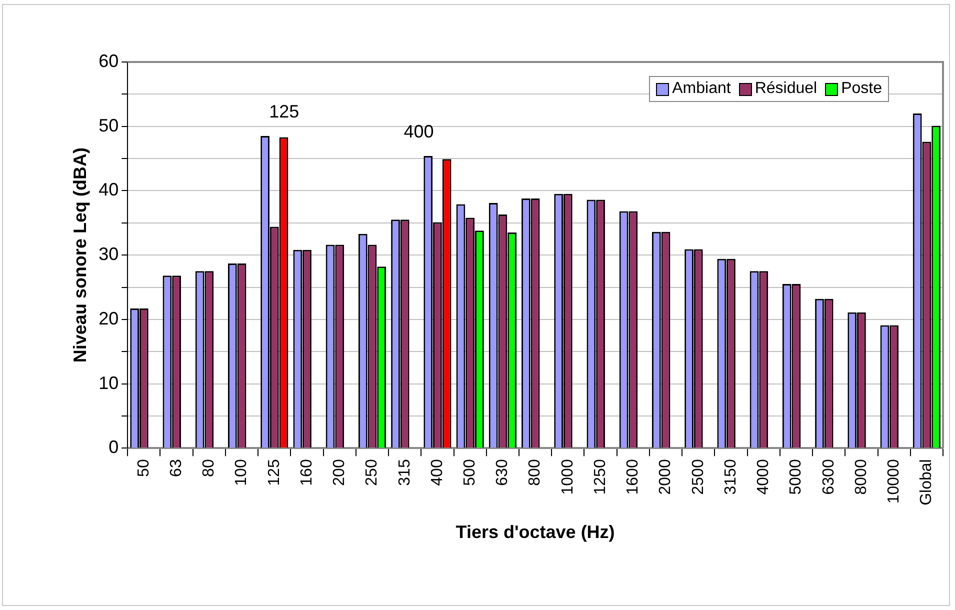  What do you see at coordinates (307, 472) in the screenshot?
I see `x-tick-label: 160` at bounding box center [307, 472].